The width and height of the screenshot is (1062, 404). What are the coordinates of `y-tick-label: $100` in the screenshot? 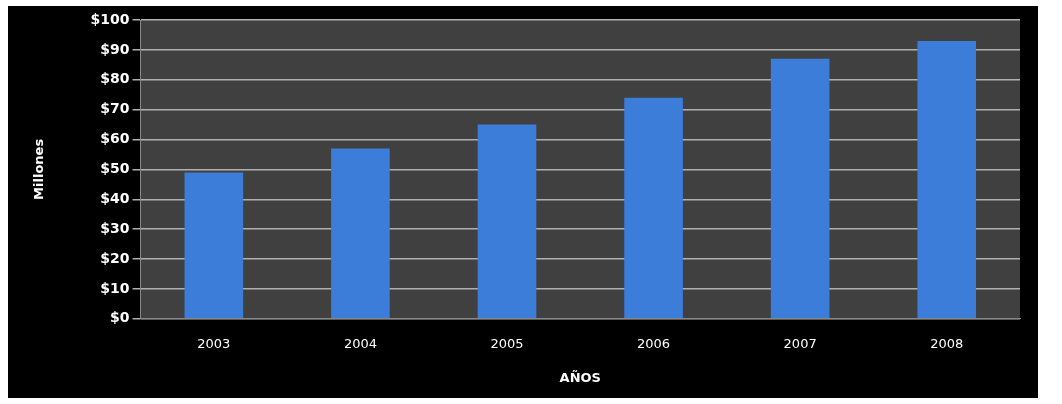 It's located at (110, 18).